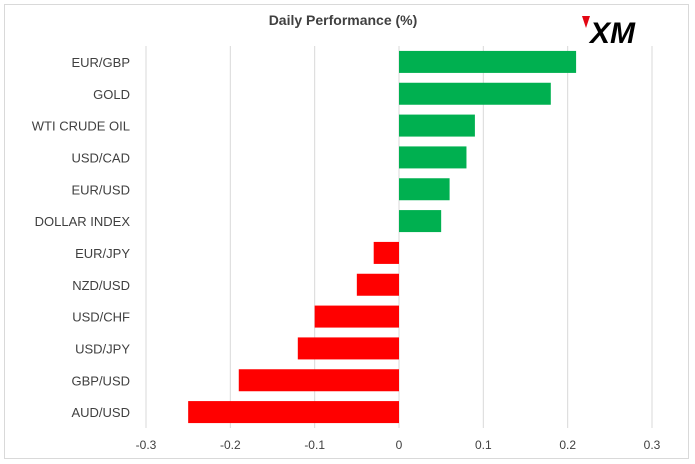  Describe the element at coordinates (612, 33) in the screenshot. I see `logo-text: XM` at that location.